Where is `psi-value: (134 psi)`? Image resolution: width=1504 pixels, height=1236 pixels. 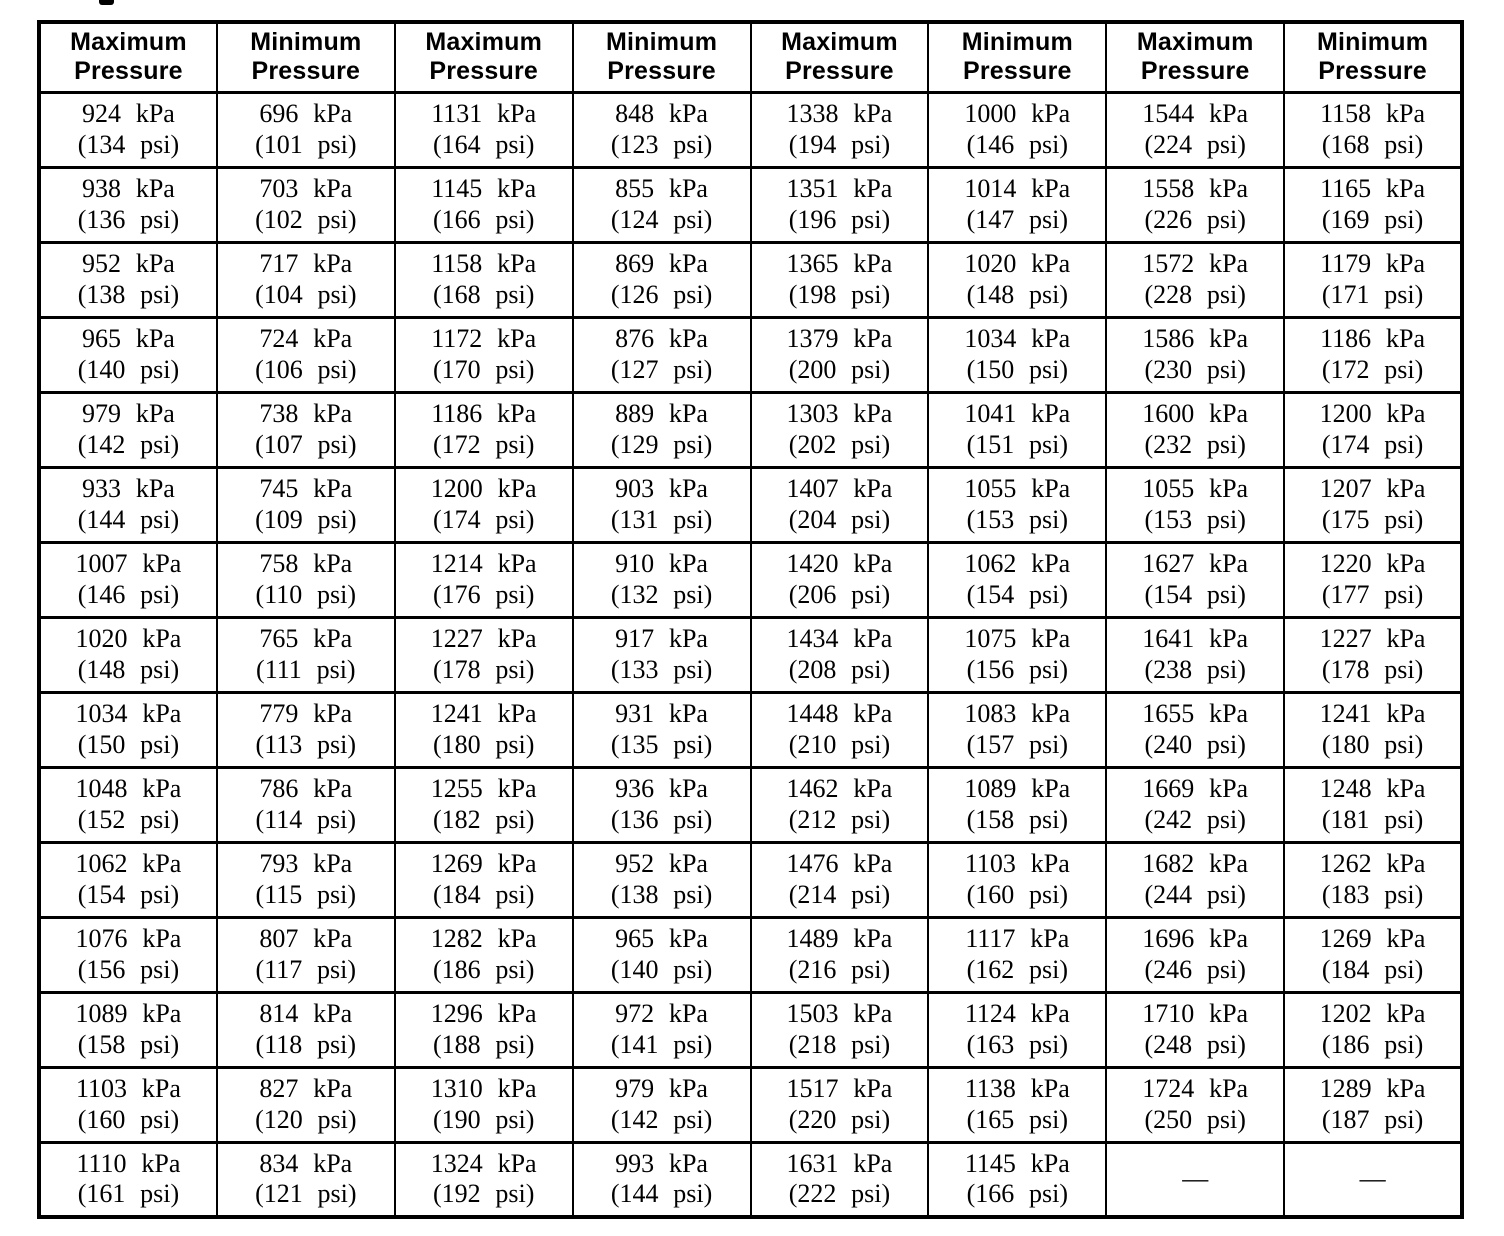
psi-value: (134 psi) is located at coordinates (128, 144).